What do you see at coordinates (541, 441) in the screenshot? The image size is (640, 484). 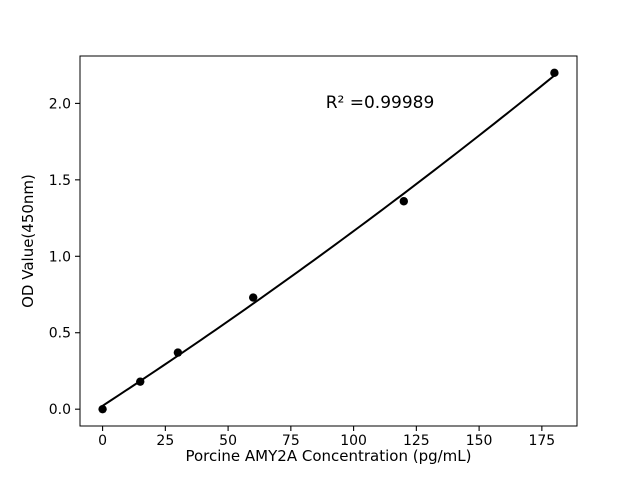 I see `x-tick-label: 175` at bounding box center [541, 441].